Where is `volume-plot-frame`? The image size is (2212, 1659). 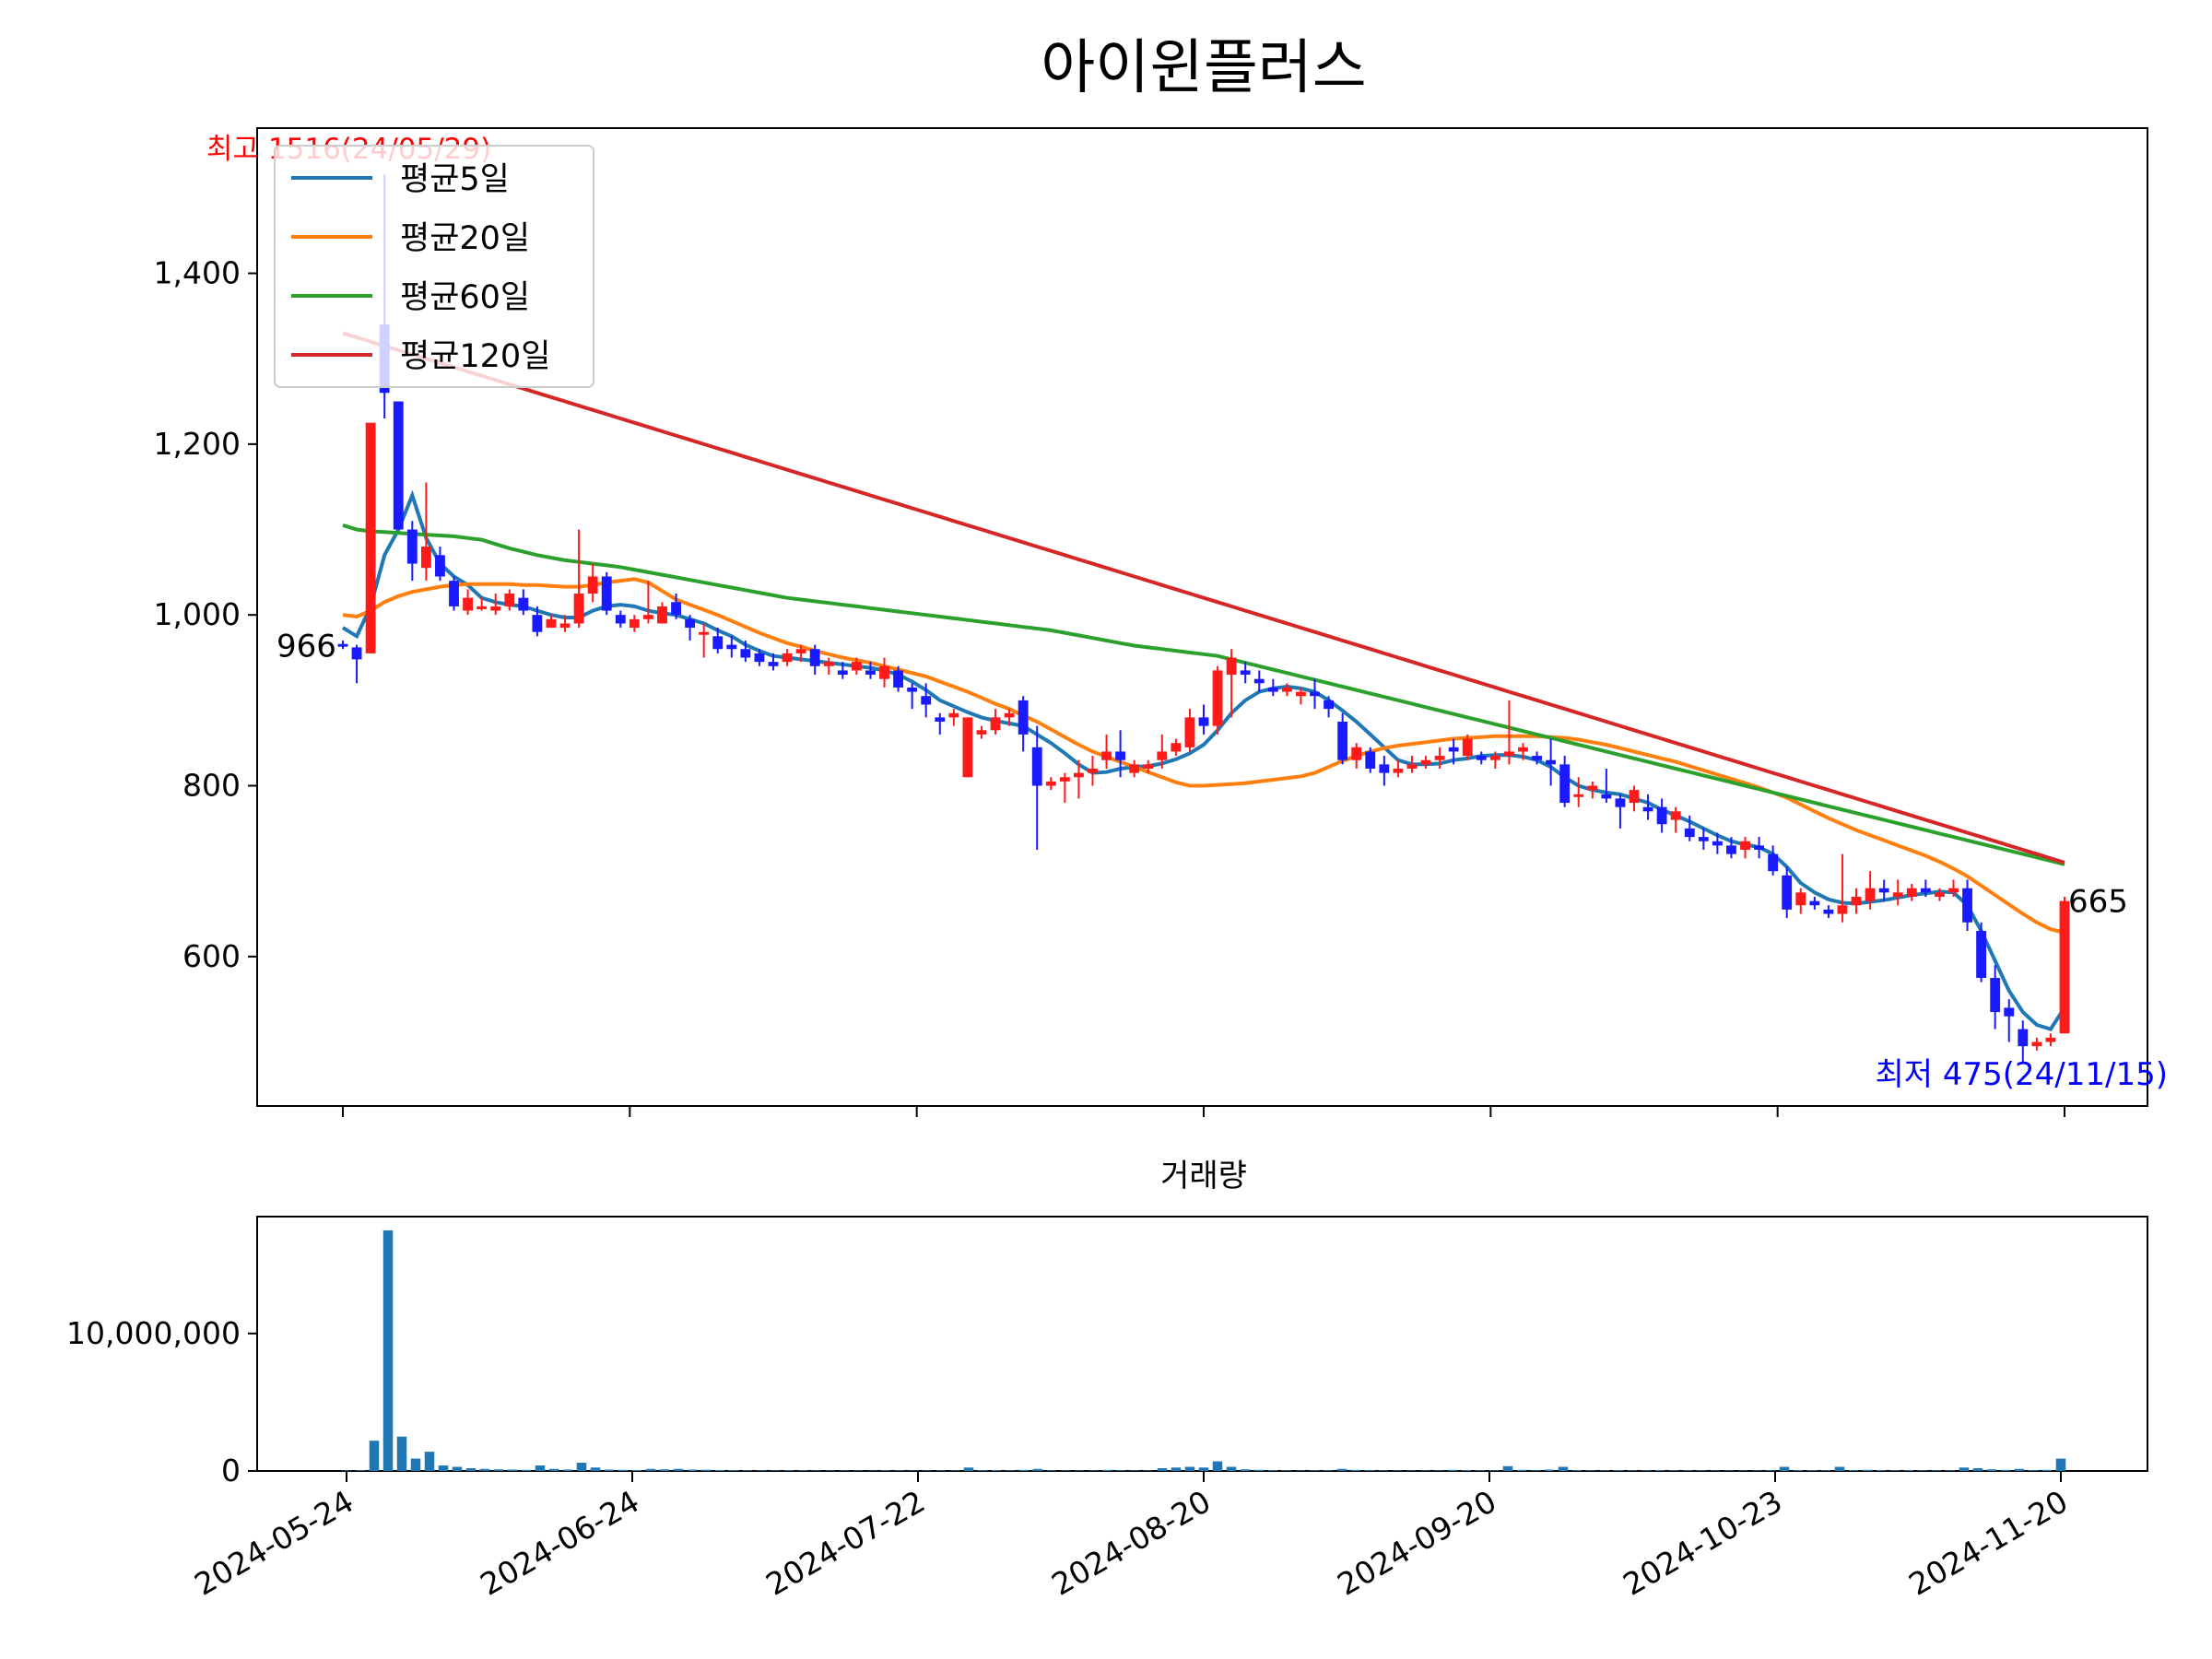
volume-plot-frame is located at coordinates (1202, 1344).